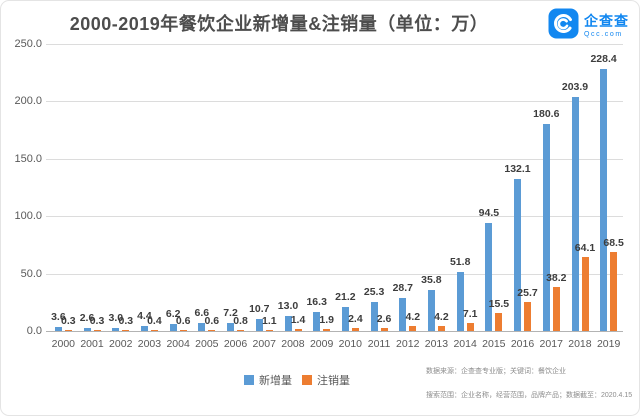 The image size is (640, 416). I want to click on data-label-new-additions-2006: 7.2, so click(230, 312).